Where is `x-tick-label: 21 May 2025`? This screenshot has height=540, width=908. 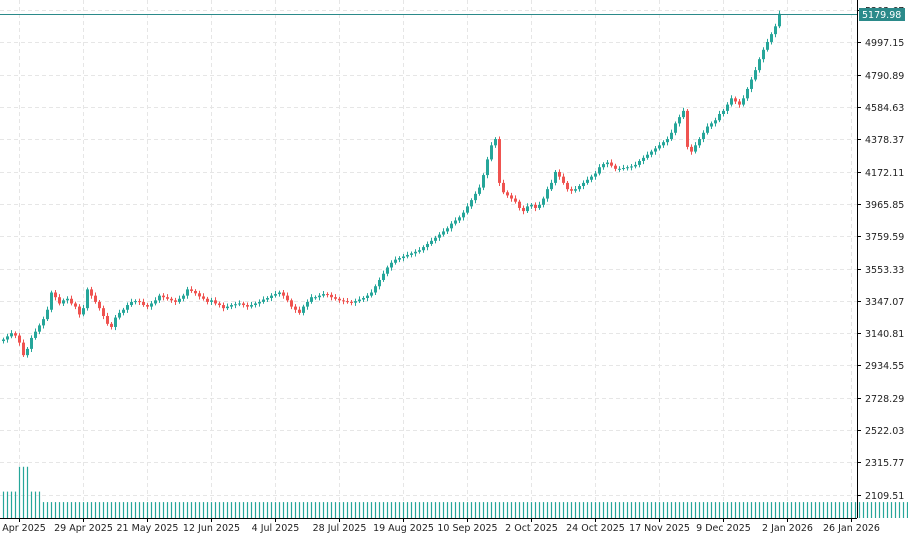
x-tick-label: 21 May 2025 is located at coordinates (148, 528).